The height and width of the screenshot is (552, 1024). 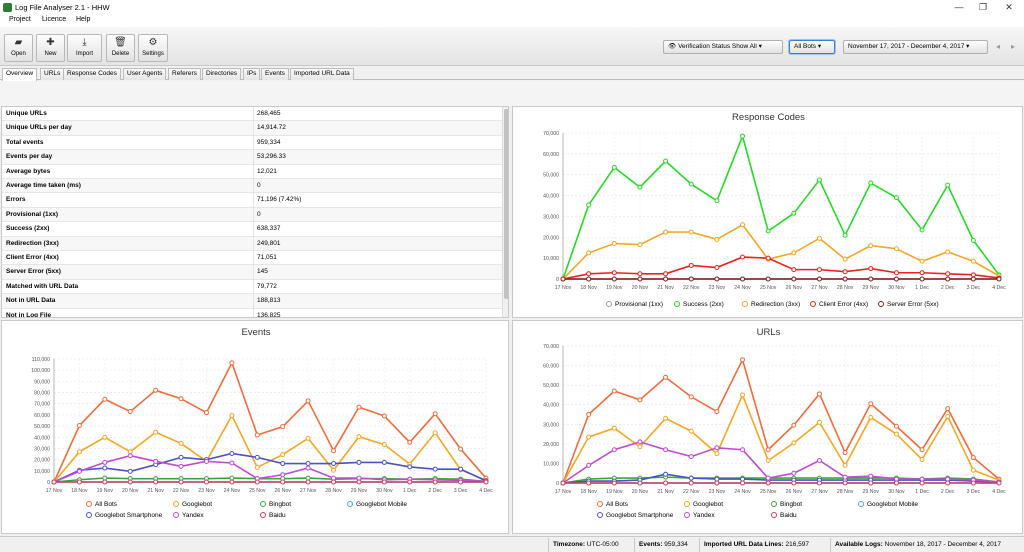 What do you see at coordinates (252, 128) in the screenshot?
I see `table-row: Unique URLs per day 14,914.72` at bounding box center [252, 128].